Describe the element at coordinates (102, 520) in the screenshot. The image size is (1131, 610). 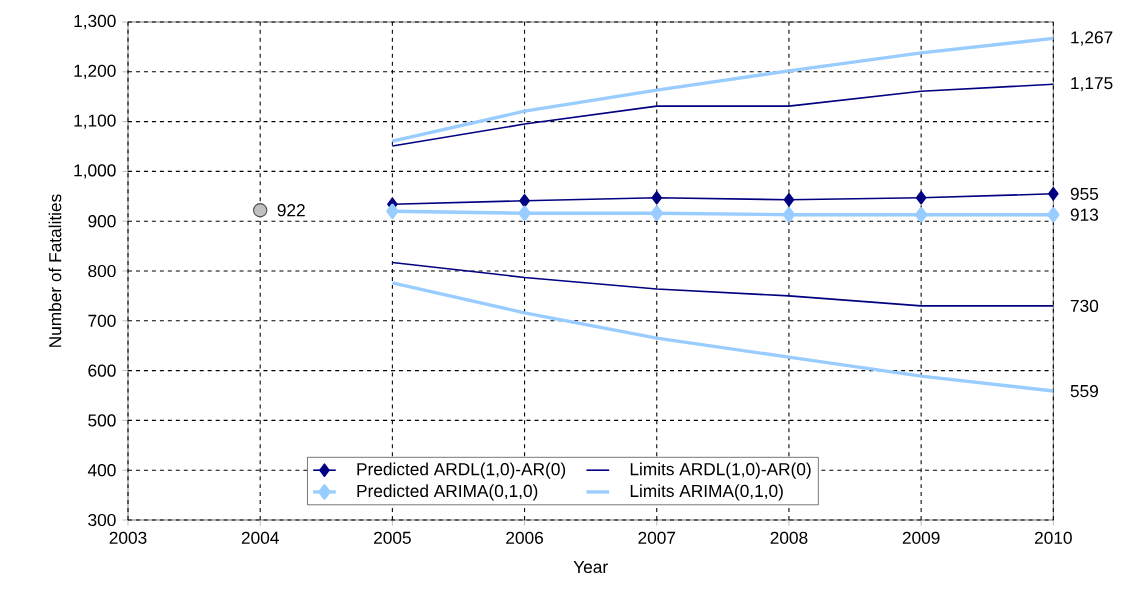
I see `y-tick-label: 300` at that location.